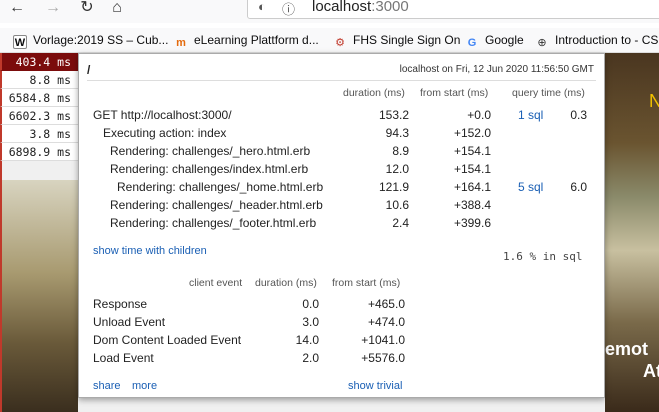  Describe the element at coordinates (165, 133) in the screenshot. I see `timing-name: Executing action: index` at that location.